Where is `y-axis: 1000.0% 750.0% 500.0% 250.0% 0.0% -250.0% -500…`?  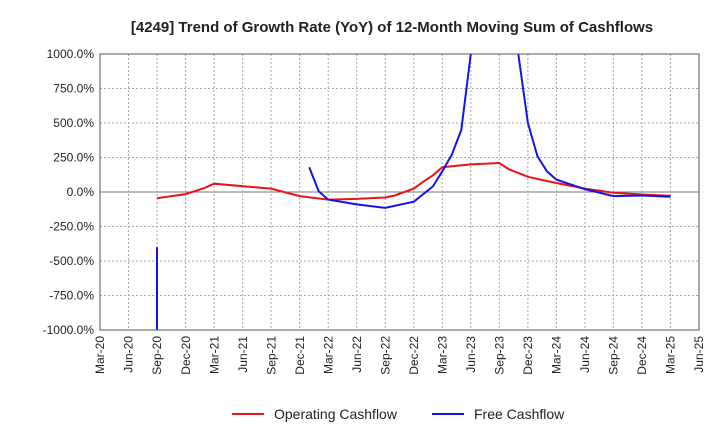
y-axis: 1000.0% 750.0% 500.0% 250.0% 0.0% -250.0% -500… is located at coordinates (69, 192).